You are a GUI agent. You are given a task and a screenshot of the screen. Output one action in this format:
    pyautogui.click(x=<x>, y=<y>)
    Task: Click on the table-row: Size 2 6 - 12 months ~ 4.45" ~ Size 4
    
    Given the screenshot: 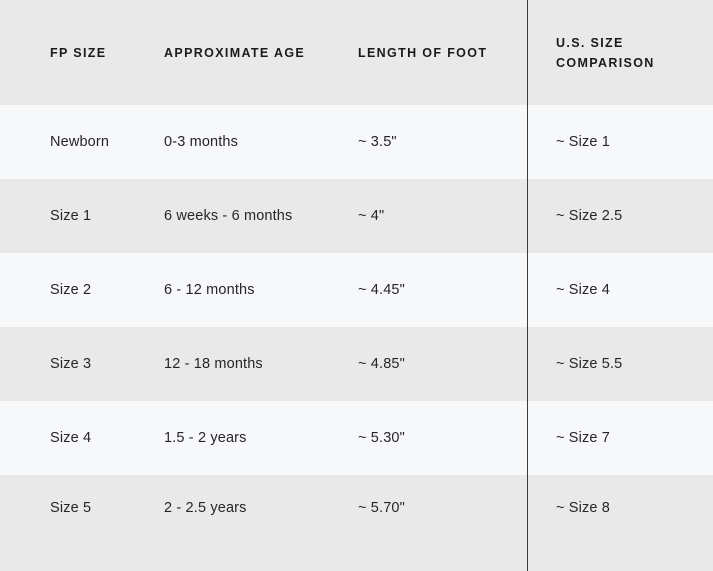 What is the action you would take?
    pyautogui.click(x=356, y=290)
    